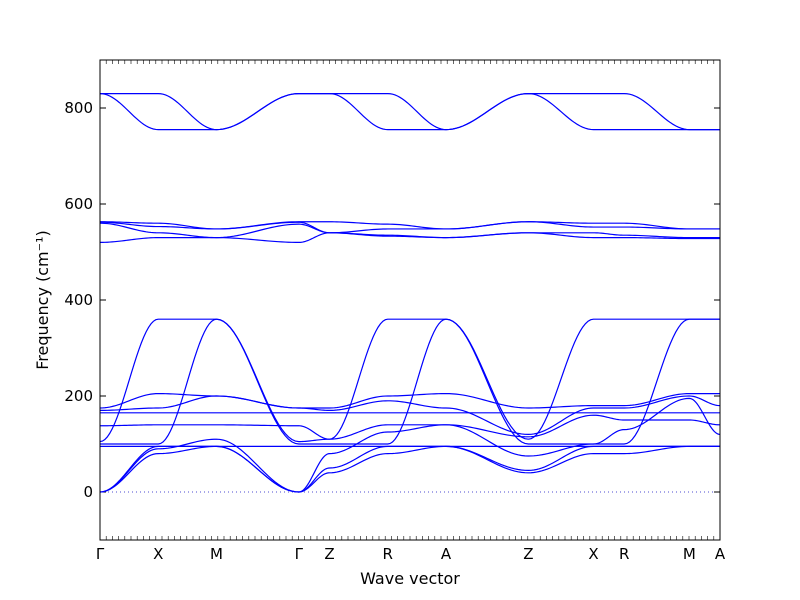  Describe the element at coordinates (42, 299) in the screenshot. I see `y-axis-label: Frequency (cm⁻¹)` at that location.